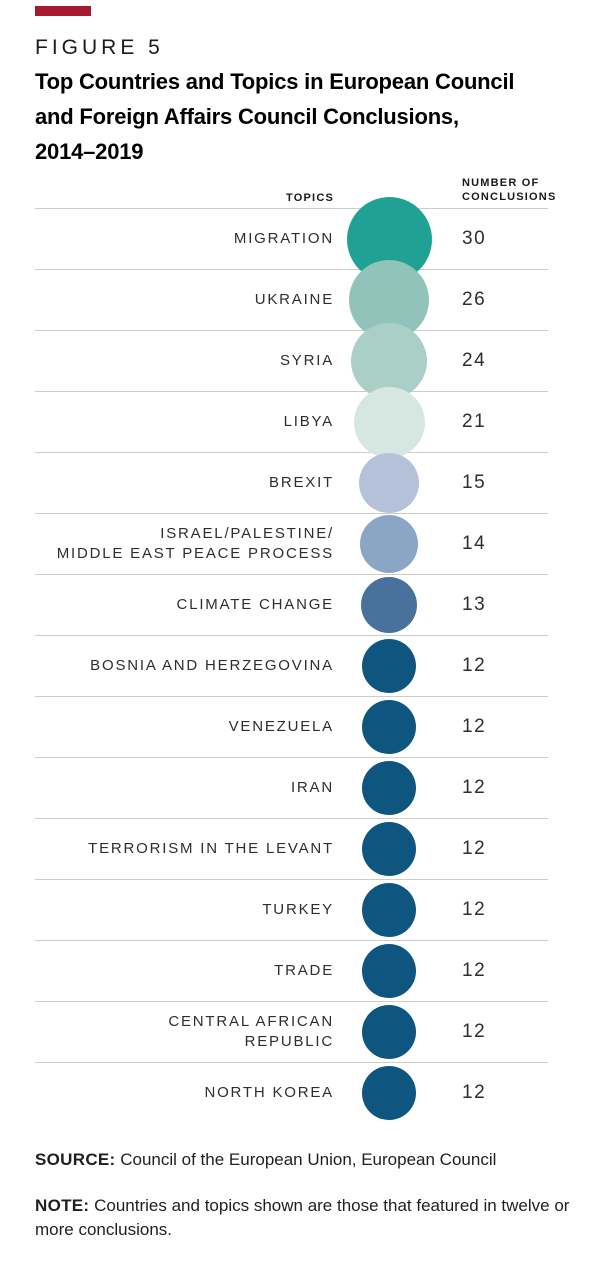 The height and width of the screenshot is (1267, 600). What do you see at coordinates (247, 533) in the screenshot?
I see `topic-label-line: ISRAEL/PALESTINE/` at bounding box center [247, 533].